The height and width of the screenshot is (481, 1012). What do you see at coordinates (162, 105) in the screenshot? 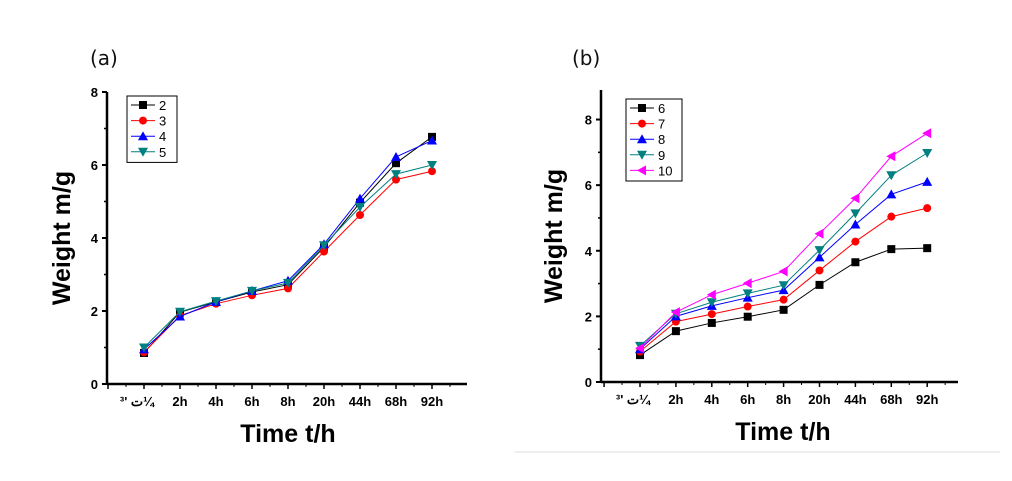
I see `legend-label: 2` at bounding box center [162, 105].